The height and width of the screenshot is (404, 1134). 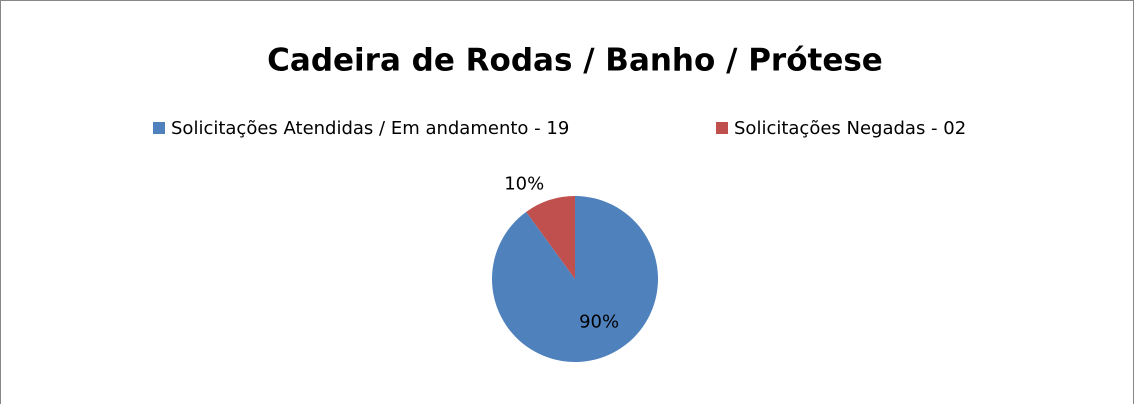 What do you see at coordinates (850, 128) in the screenshot?
I see `legend-label: Solicitações Negadas - 02` at bounding box center [850, 128].